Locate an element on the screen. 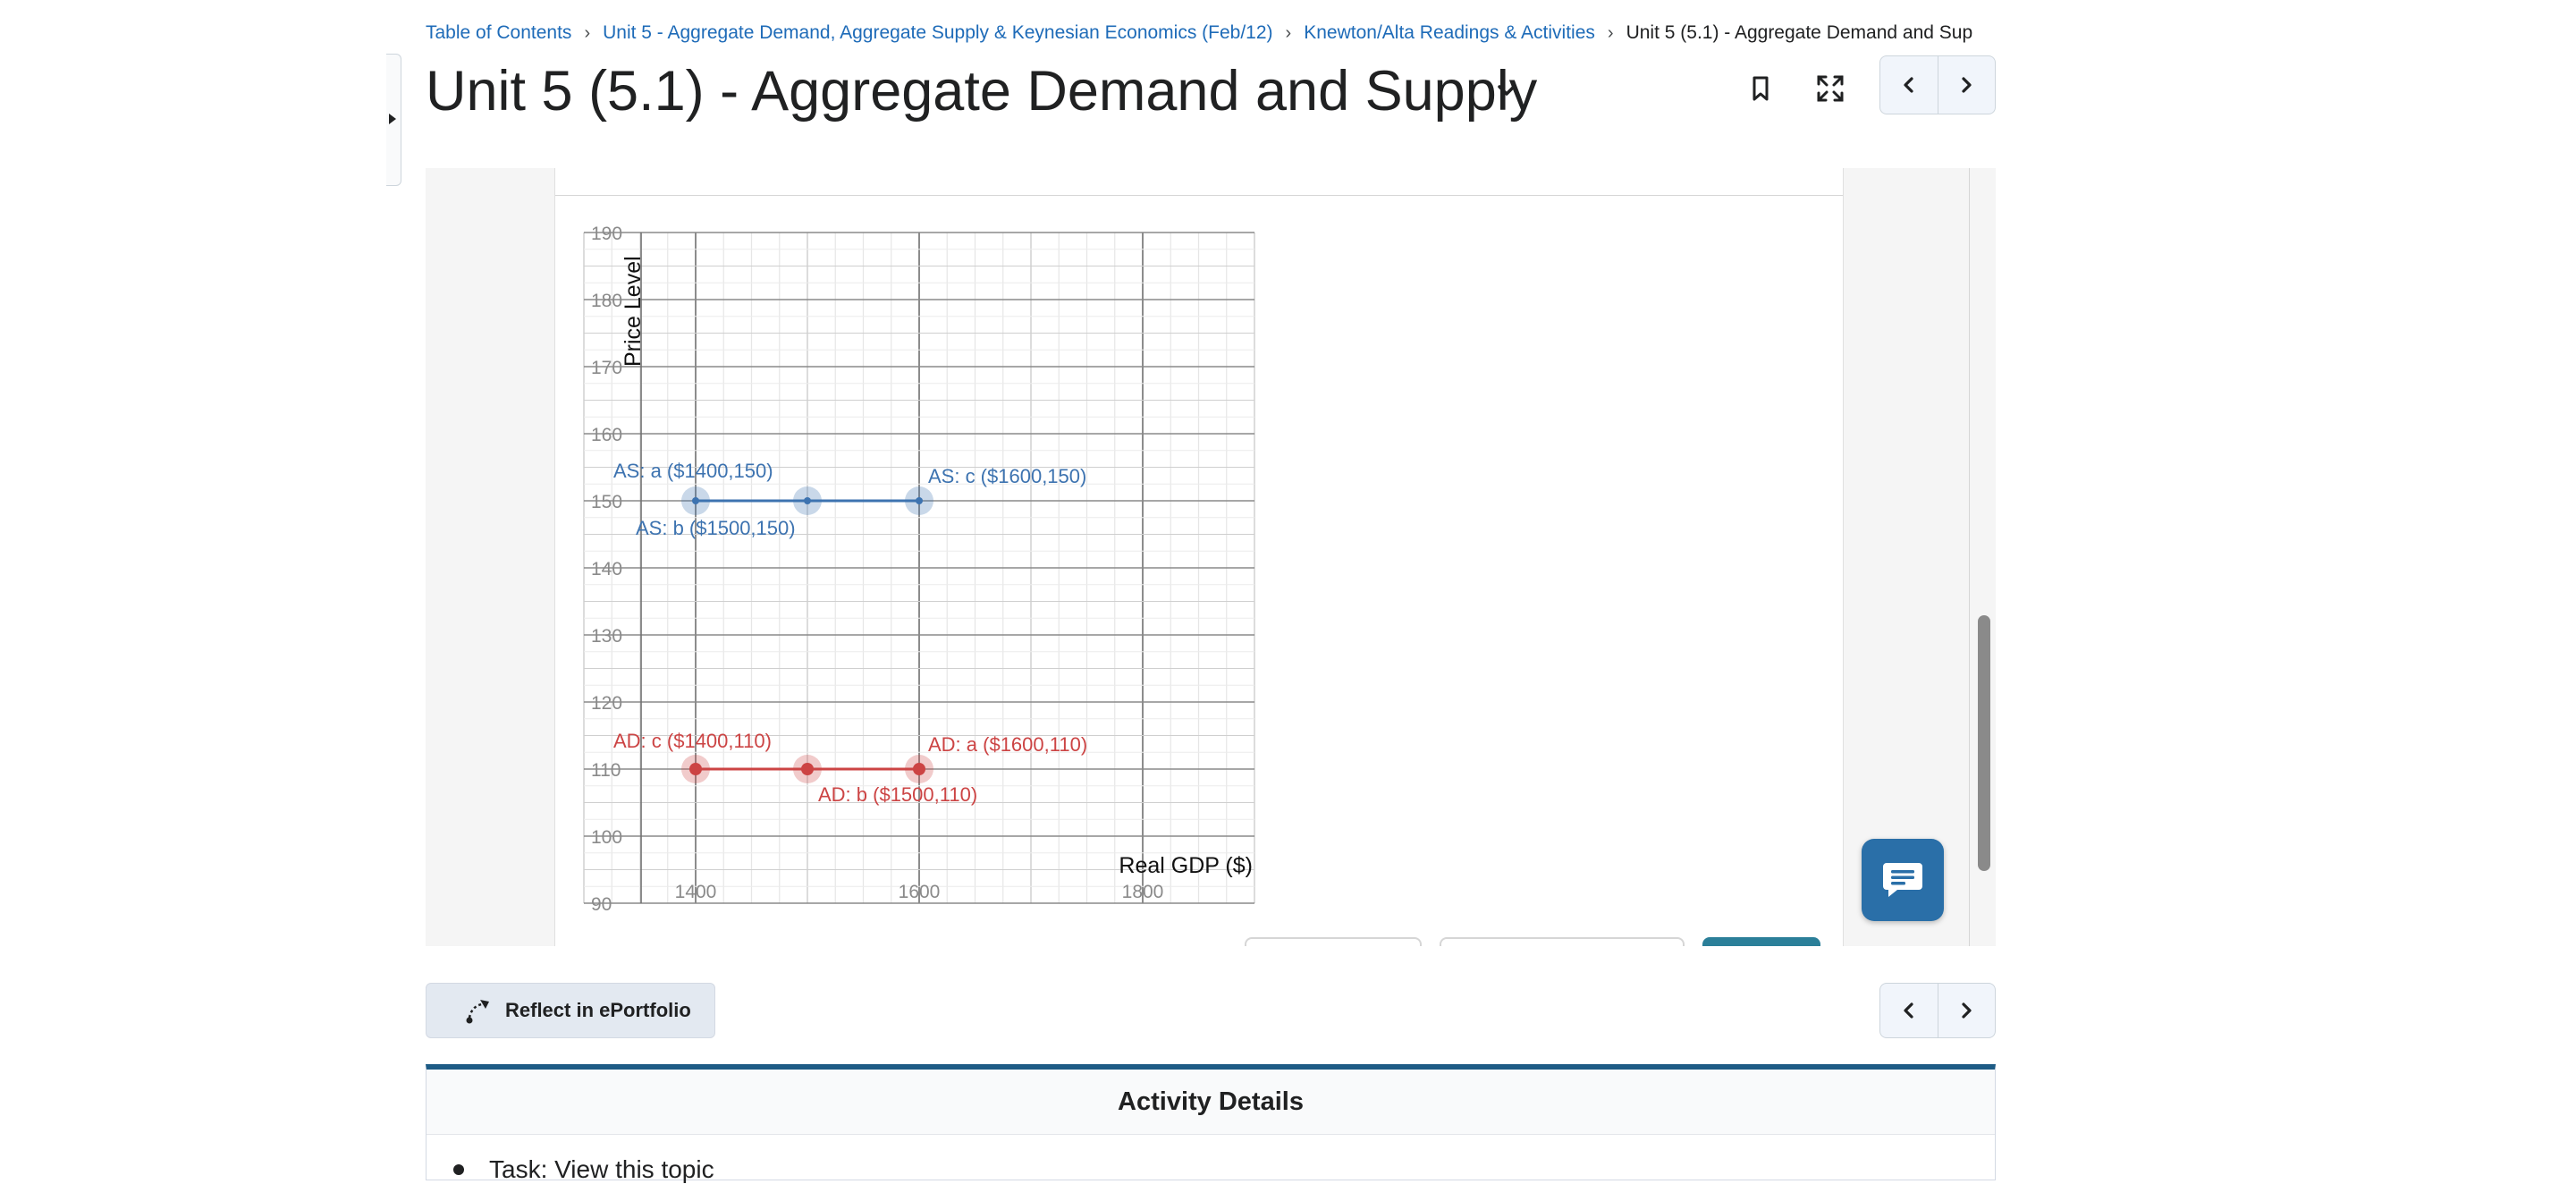 The width and height of the screenshot is (2576, 1184). topic-navigation-bottom is located at coordinates (1937, 1010).